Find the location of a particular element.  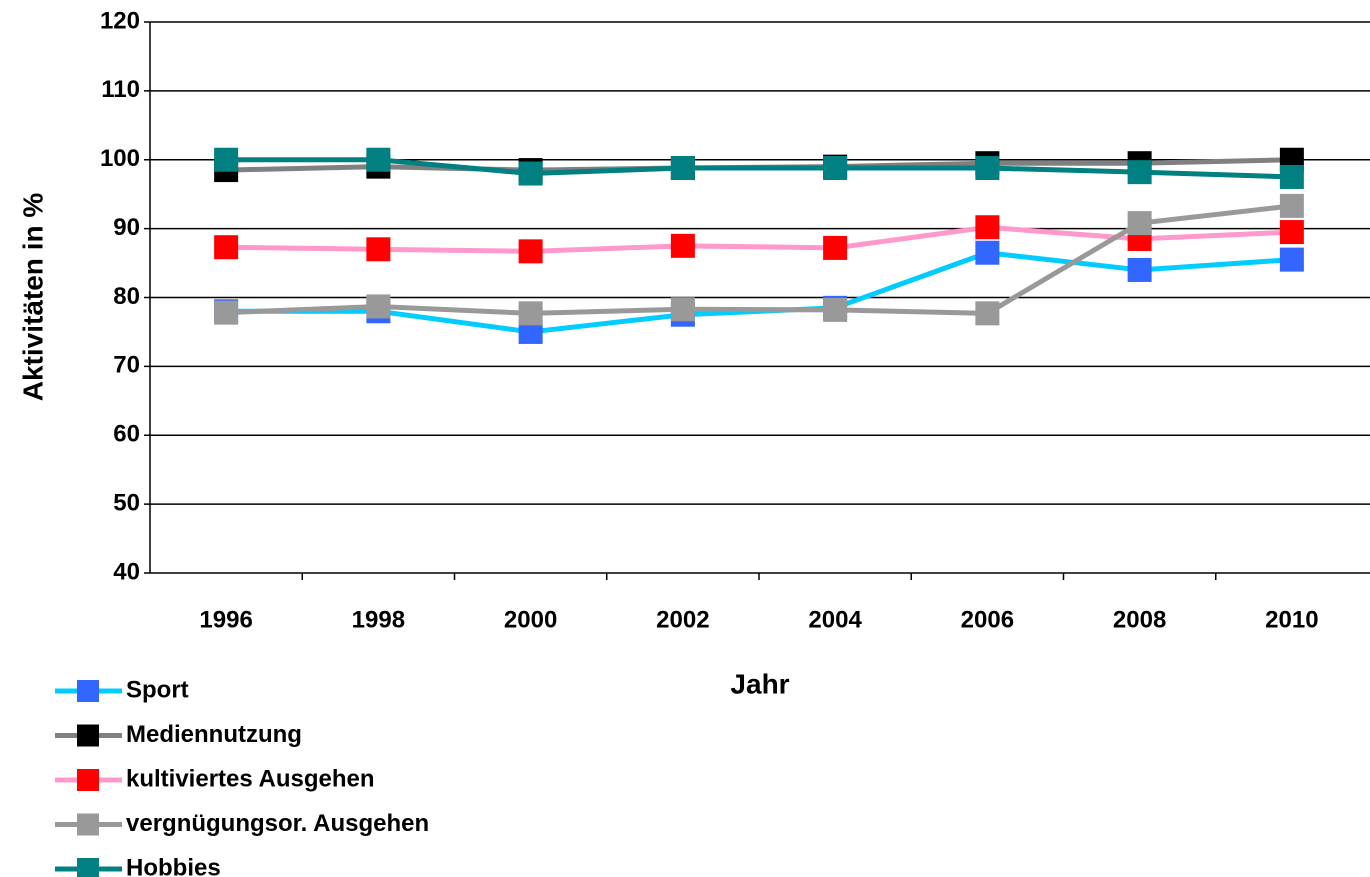

y-tick-label: 110 is located at coordinates (120, 89).